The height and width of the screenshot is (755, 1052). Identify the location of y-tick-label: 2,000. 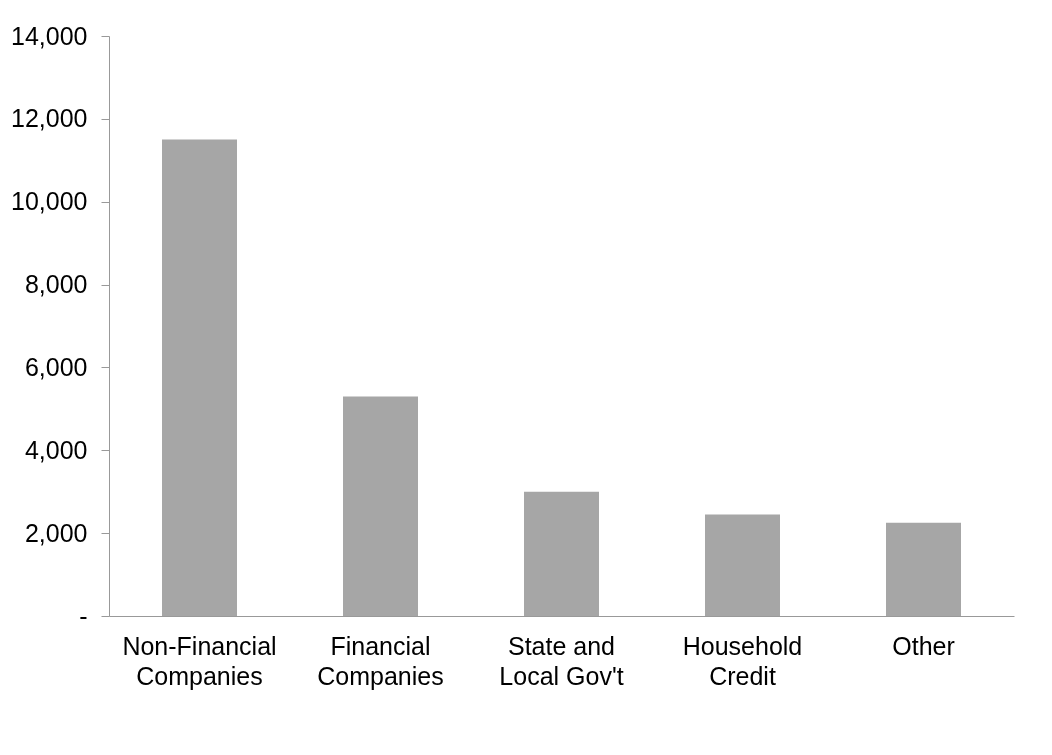
(56, 532).